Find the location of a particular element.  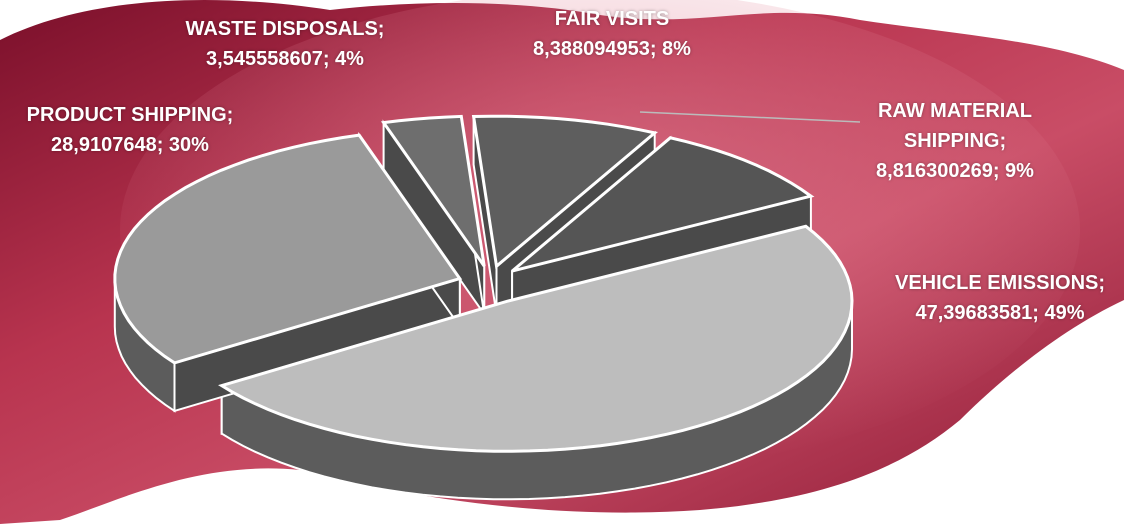

category-label: PRODUCT SHIPPING; is located at coordinates (130, 115).